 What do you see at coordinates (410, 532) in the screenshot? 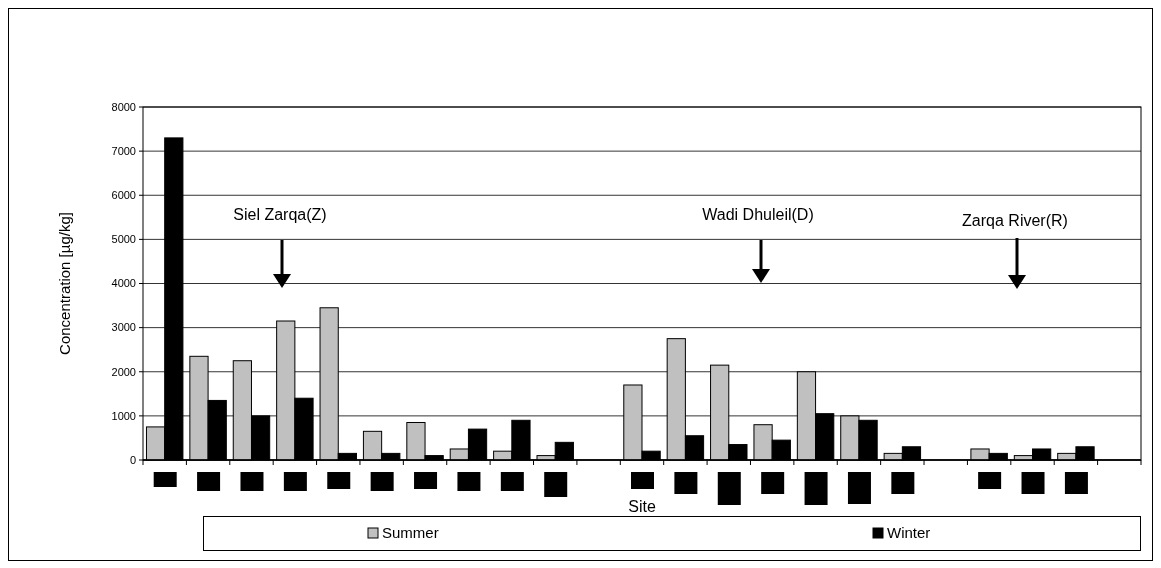
I see `legend-label: Summer` at bounding box center [410, 532].